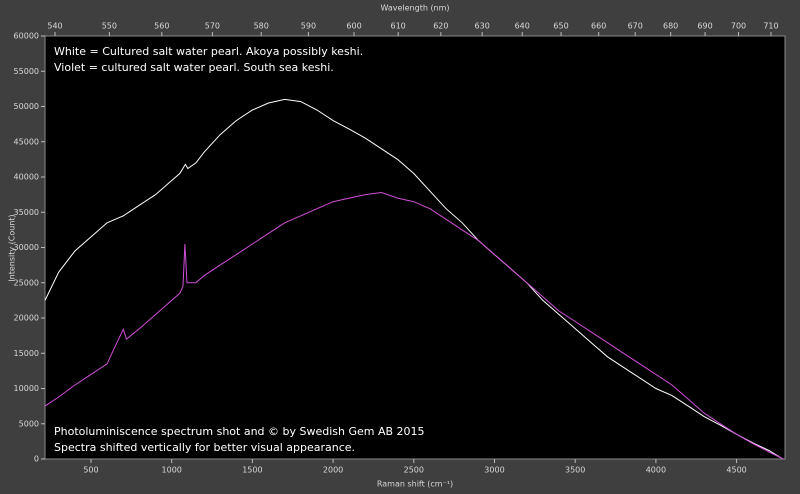  Describe the element at coordinates (252, 470) in the screenshot. I see `x-tick-label: 1500` at that location.